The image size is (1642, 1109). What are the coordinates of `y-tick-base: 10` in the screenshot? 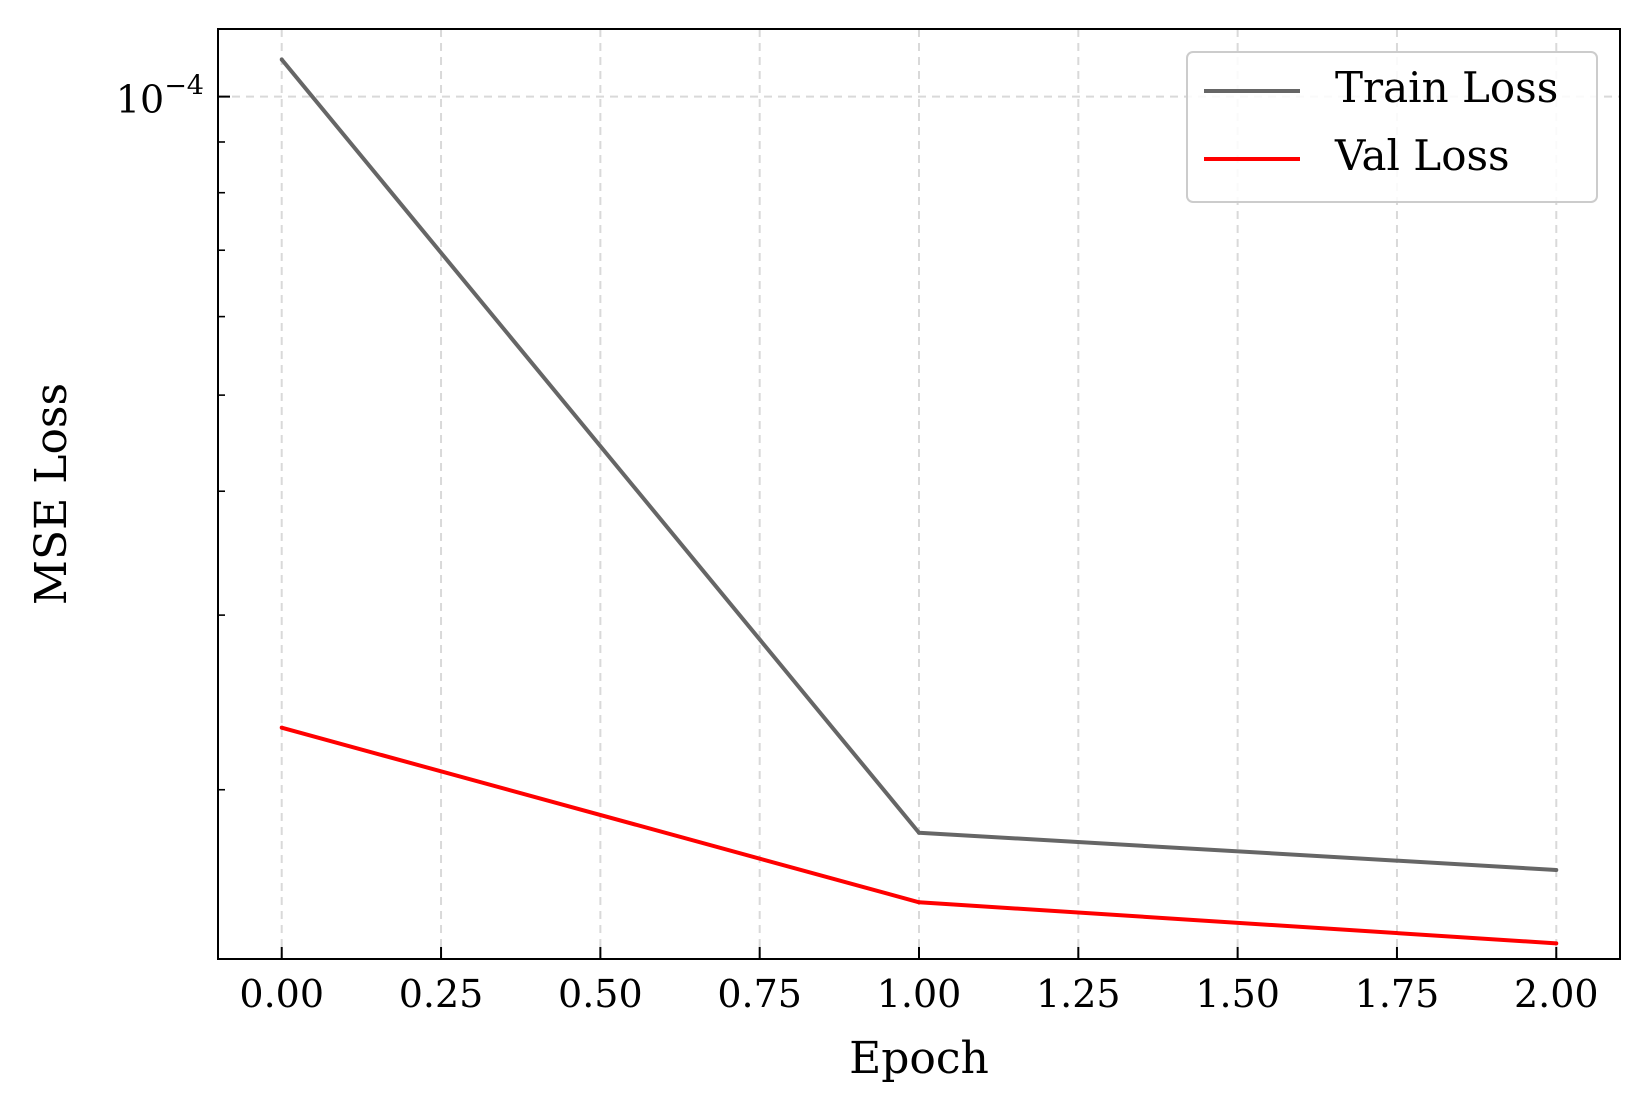 It's located at (140, 99).